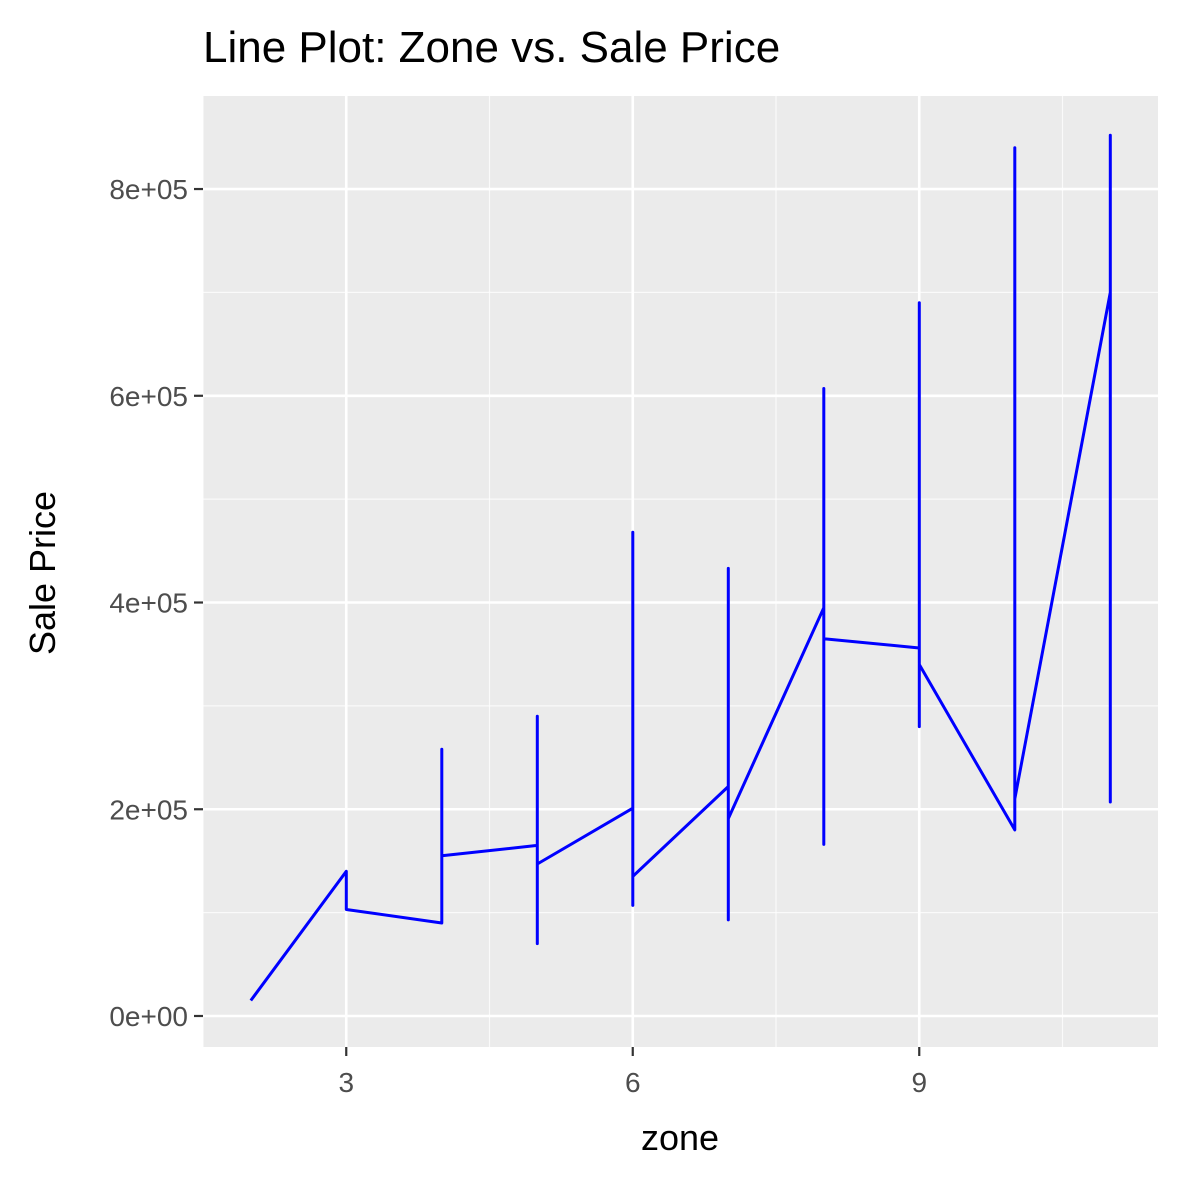  I want to click on x-tick-label: 6, so click(633, 1082).